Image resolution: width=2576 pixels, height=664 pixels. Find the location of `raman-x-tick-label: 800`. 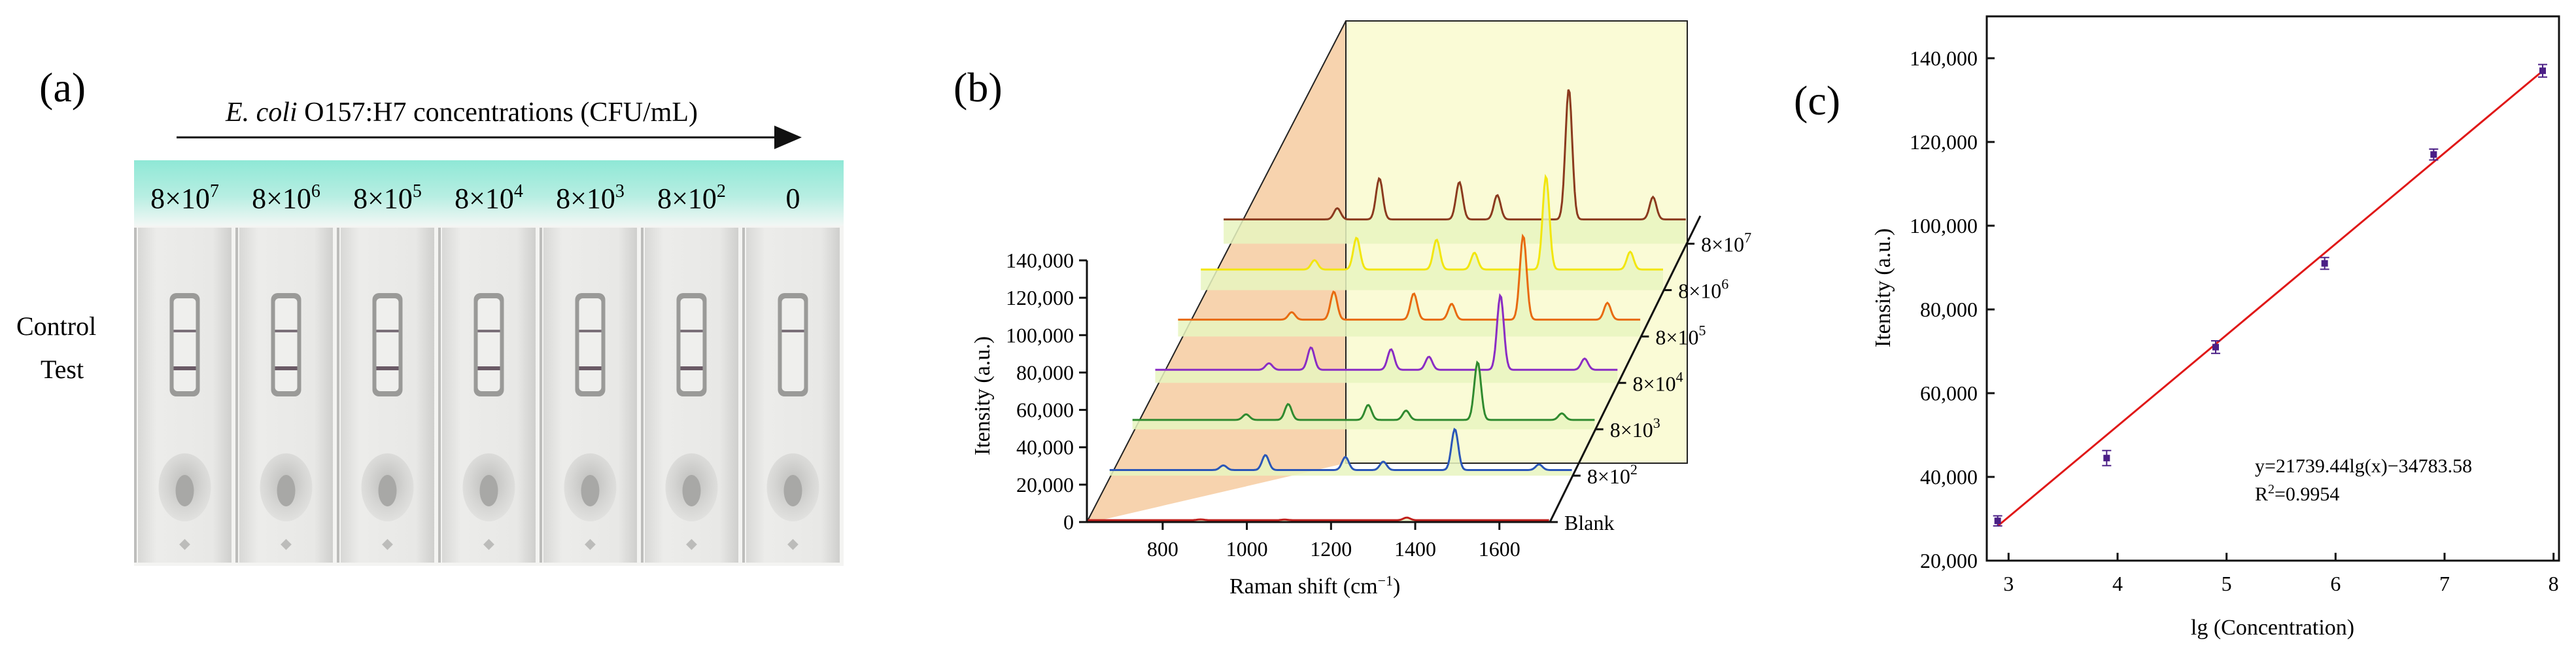

raman-x-tick-label: 800 is located at coordinates (1163, 549).